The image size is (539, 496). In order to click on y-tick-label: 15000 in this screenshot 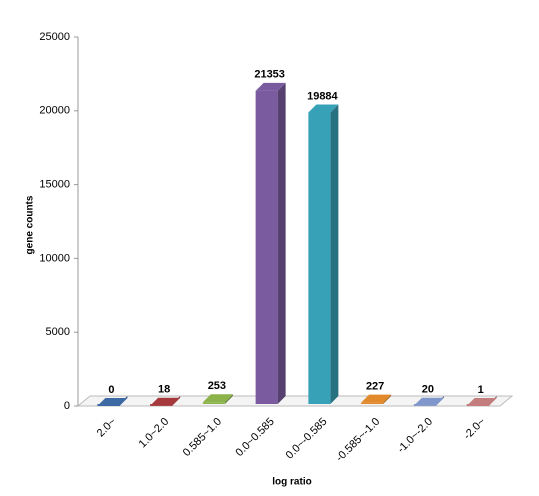, I will do `click(54, 185)`.